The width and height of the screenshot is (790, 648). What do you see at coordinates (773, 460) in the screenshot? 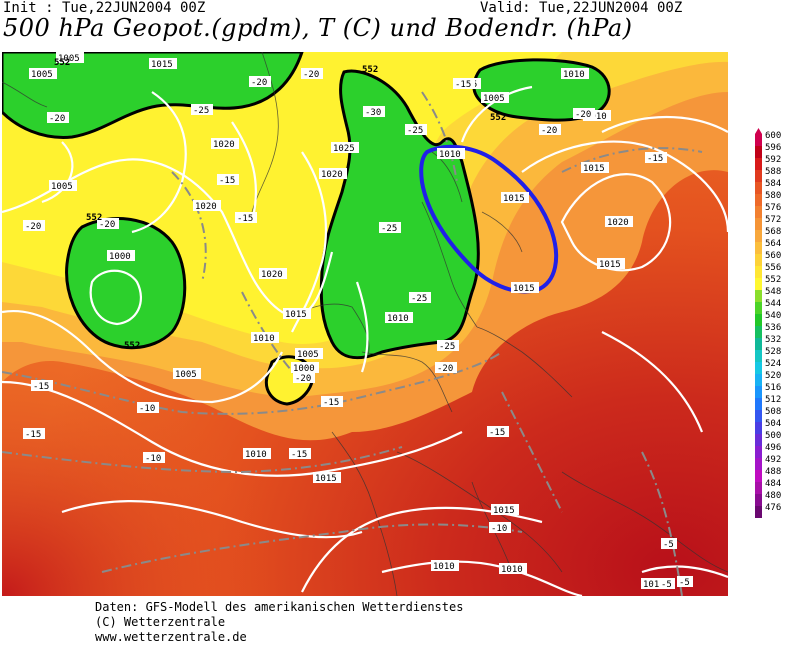
I see `legend-tick-label: 492` at bounding box center [773, 460].